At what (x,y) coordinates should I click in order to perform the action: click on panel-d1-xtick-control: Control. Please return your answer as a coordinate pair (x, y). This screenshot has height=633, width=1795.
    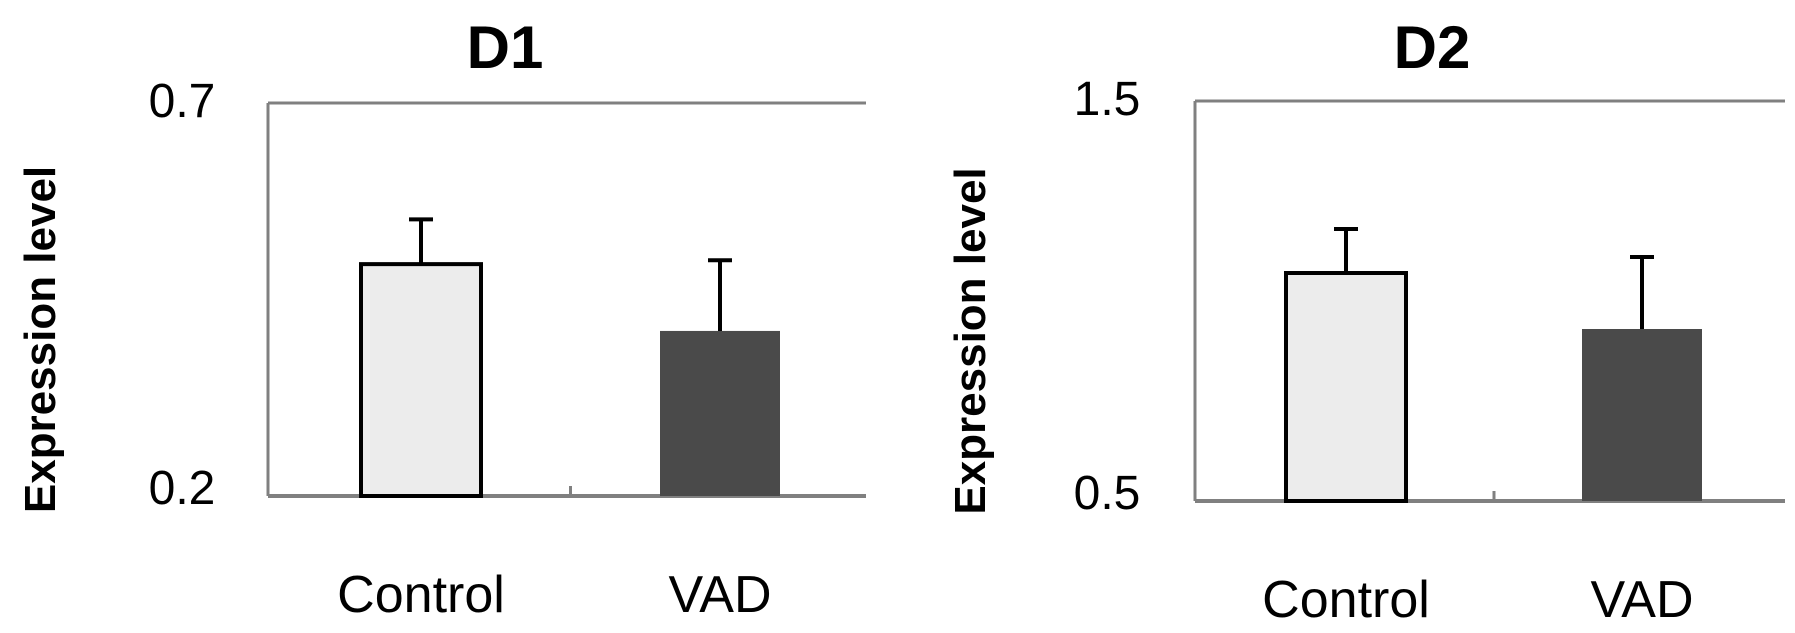
    Looking at the image, I should click on (421, 595).